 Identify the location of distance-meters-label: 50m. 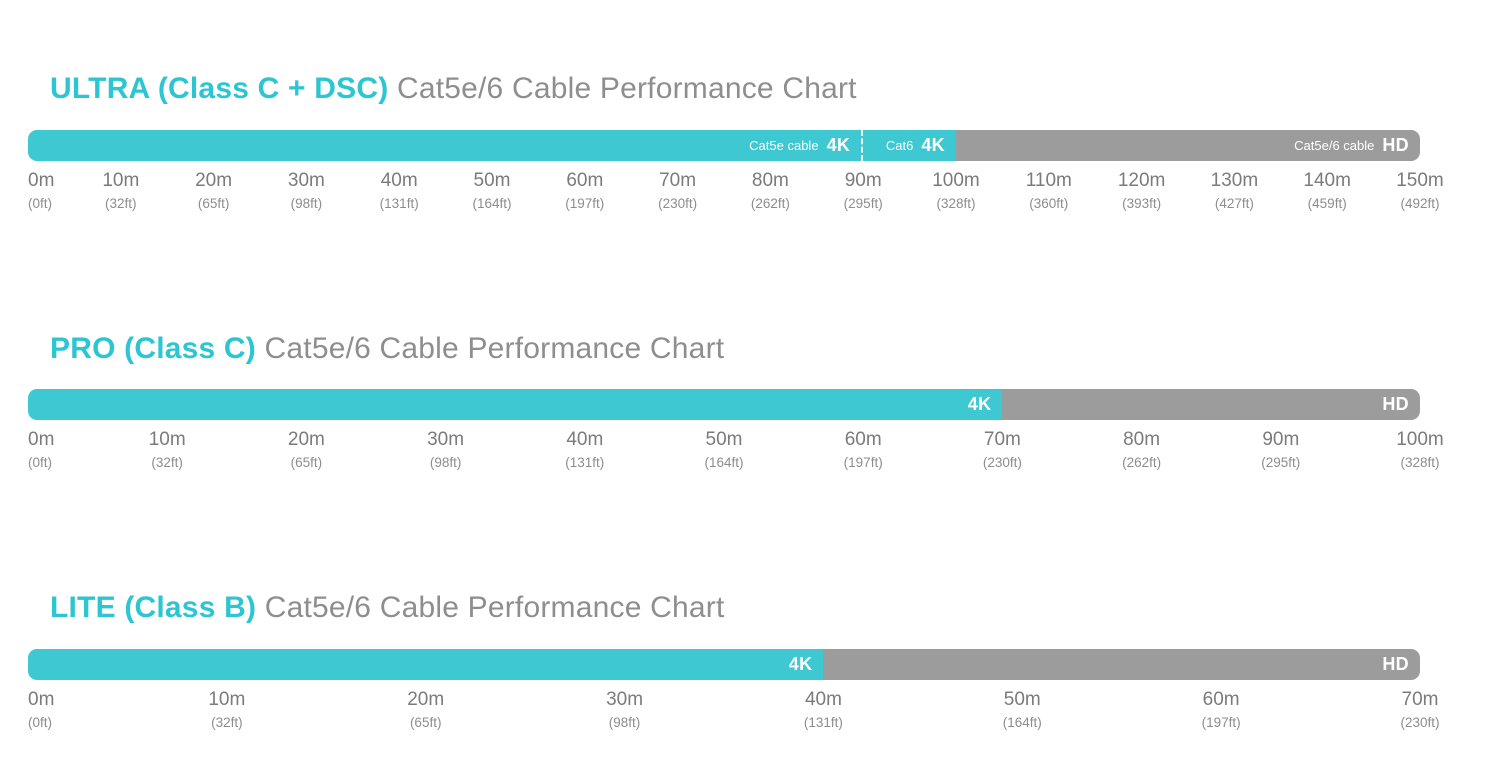
(492, 180).